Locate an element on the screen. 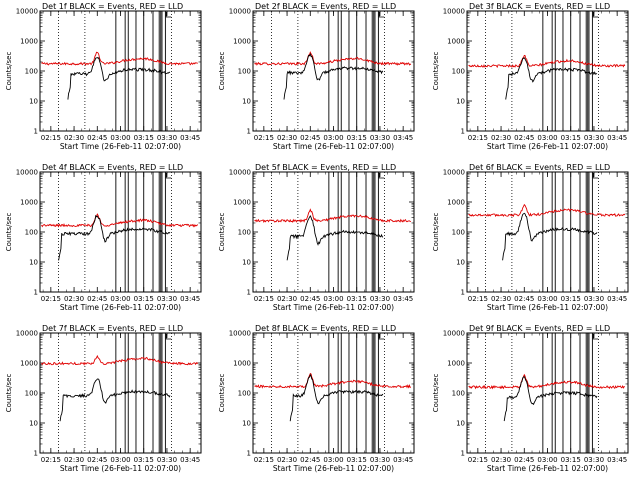 The height and width of the screenshot is (480, 640). panel-title: Det 5f BLACK = Events, RED = LLD is located at coordinates (325, 167).